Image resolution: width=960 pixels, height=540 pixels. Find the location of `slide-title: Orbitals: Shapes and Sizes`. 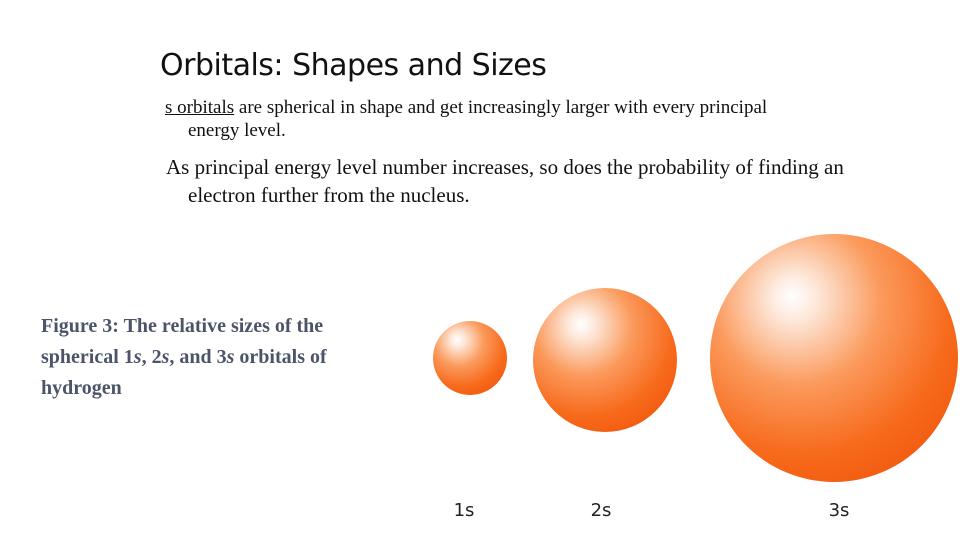

slide-title: Orbitals: Shapes and Sizes is located at coordinates (353, 65).